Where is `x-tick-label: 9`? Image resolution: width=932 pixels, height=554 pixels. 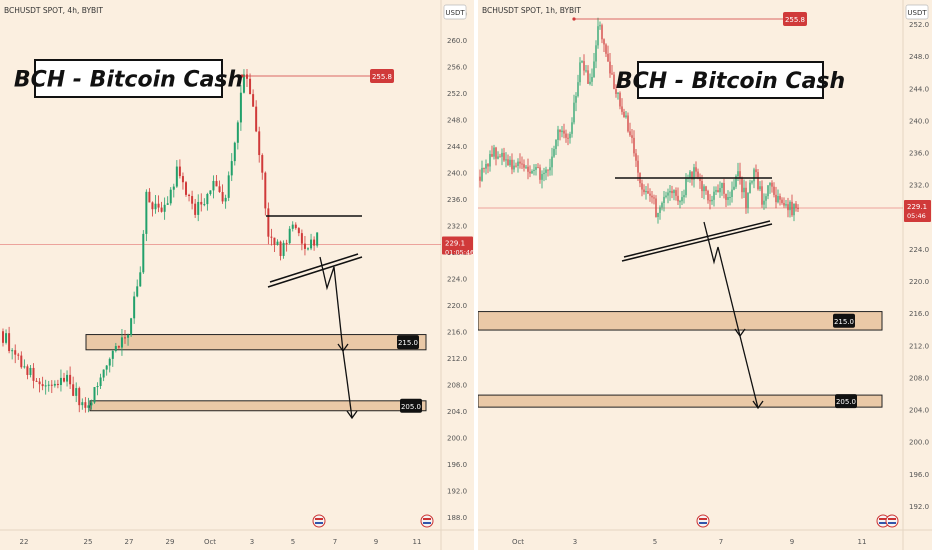 x-tick-label: 9 is located at coordinates (376, 542).